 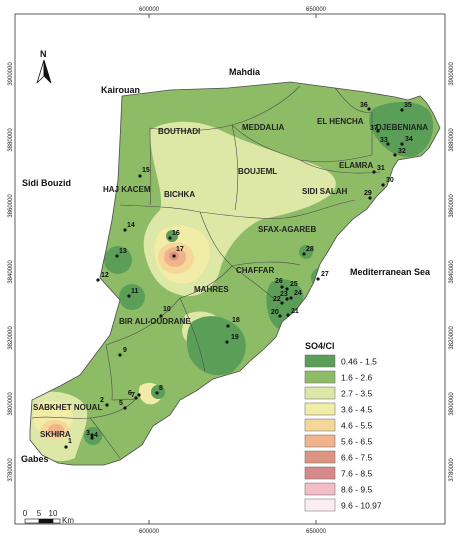 I want to click on label-sea: Mediterranean Sea, so click(x=390, y=272).